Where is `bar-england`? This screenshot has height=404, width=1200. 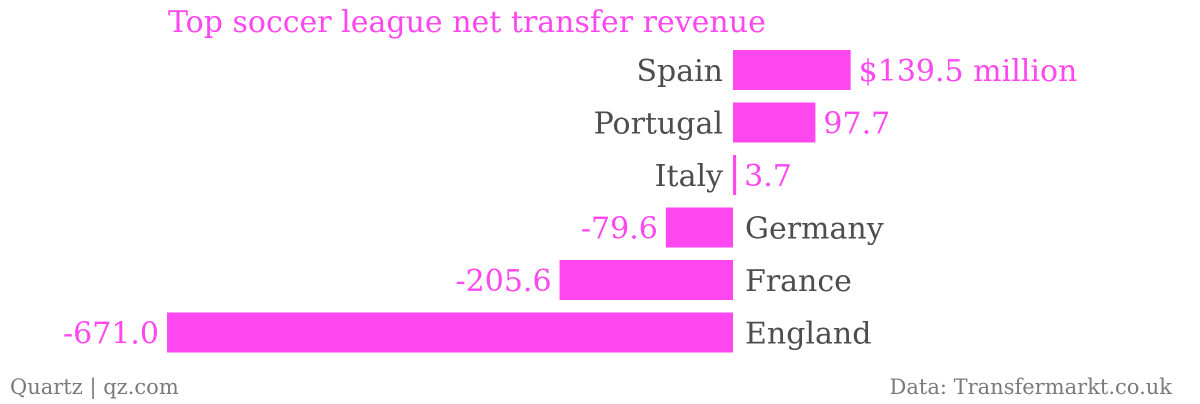
bar-england is located at coordinates (450, 332).